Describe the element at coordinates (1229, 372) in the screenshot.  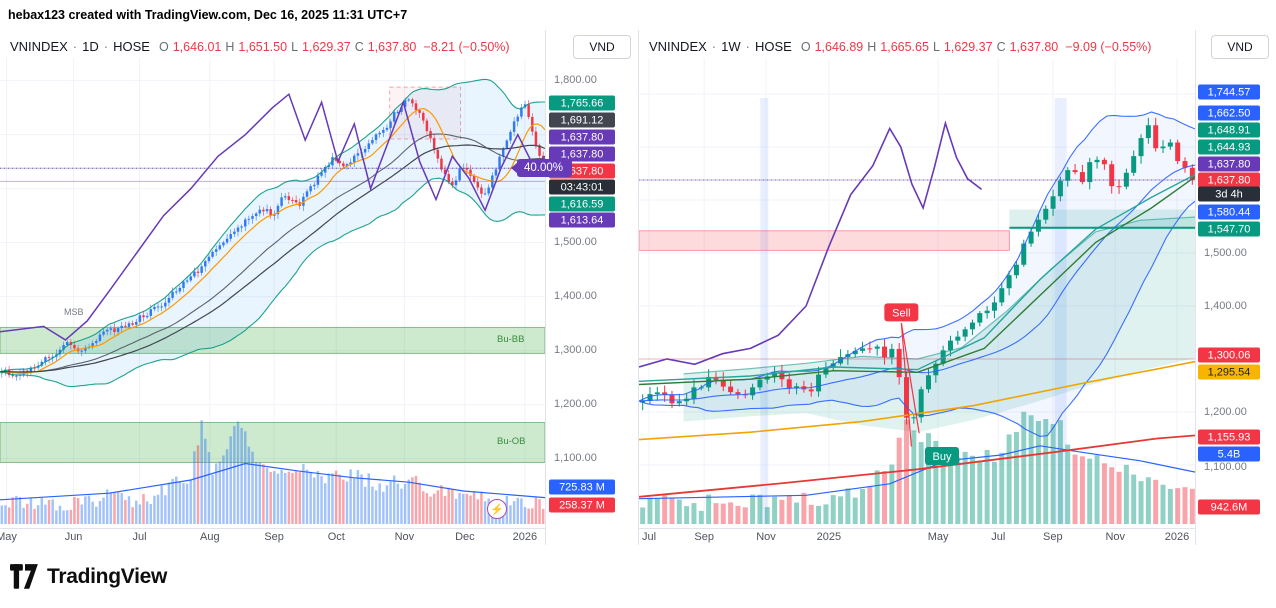
I see `price-badge: 1,295.54` at that location.